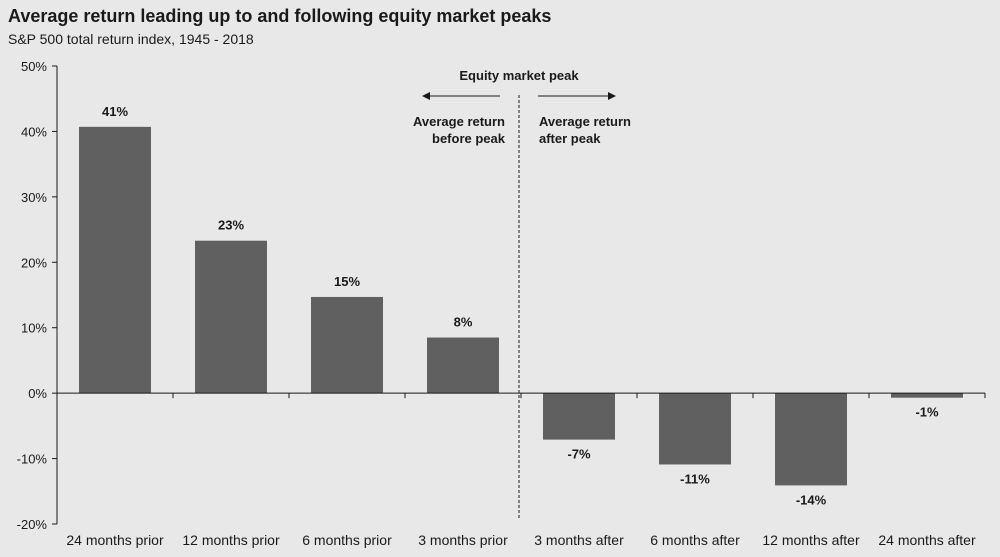 This screenshot has height=557, width=1000. What do you see at coordinates (115, 111) in the screenshot?
I see `bar-data-label: 41%` at bounding box center [115, 111].